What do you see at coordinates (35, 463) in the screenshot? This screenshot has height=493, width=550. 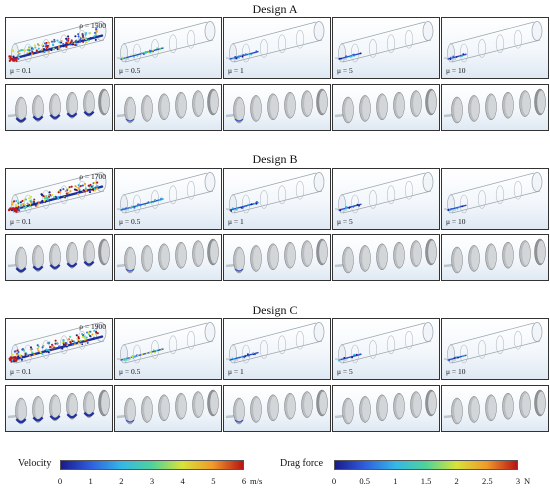 I see `velocity_bar-colorbar-title: Velocity` at bounding box center [35, 463].